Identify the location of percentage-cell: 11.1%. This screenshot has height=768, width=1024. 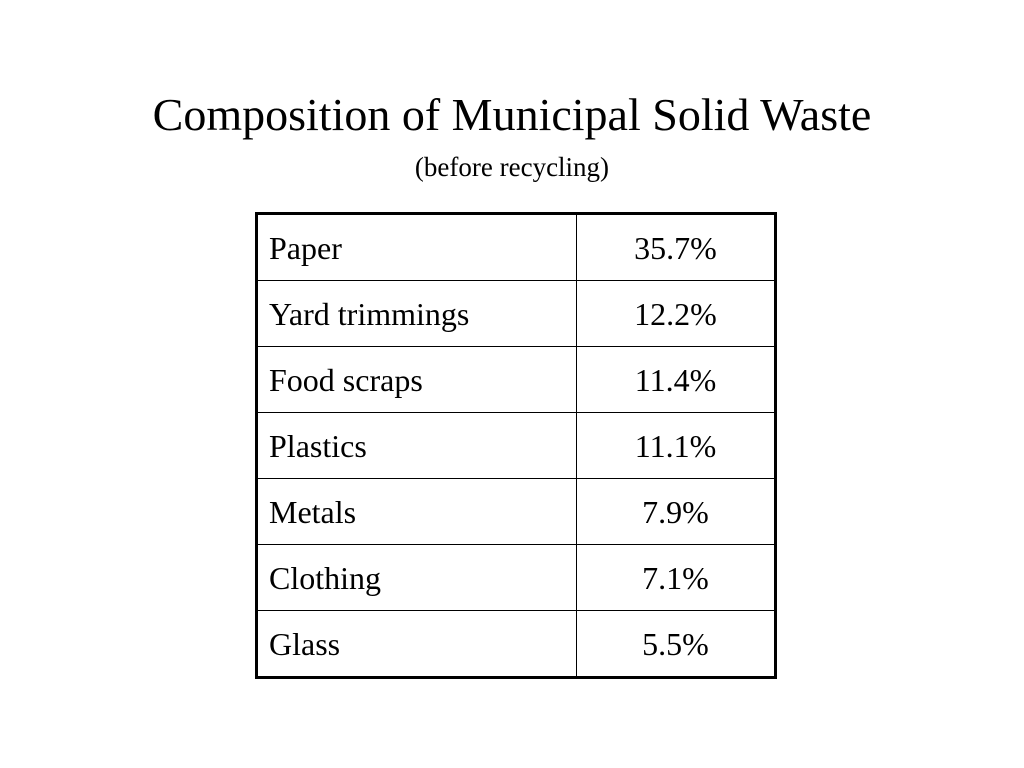
(676, 445).